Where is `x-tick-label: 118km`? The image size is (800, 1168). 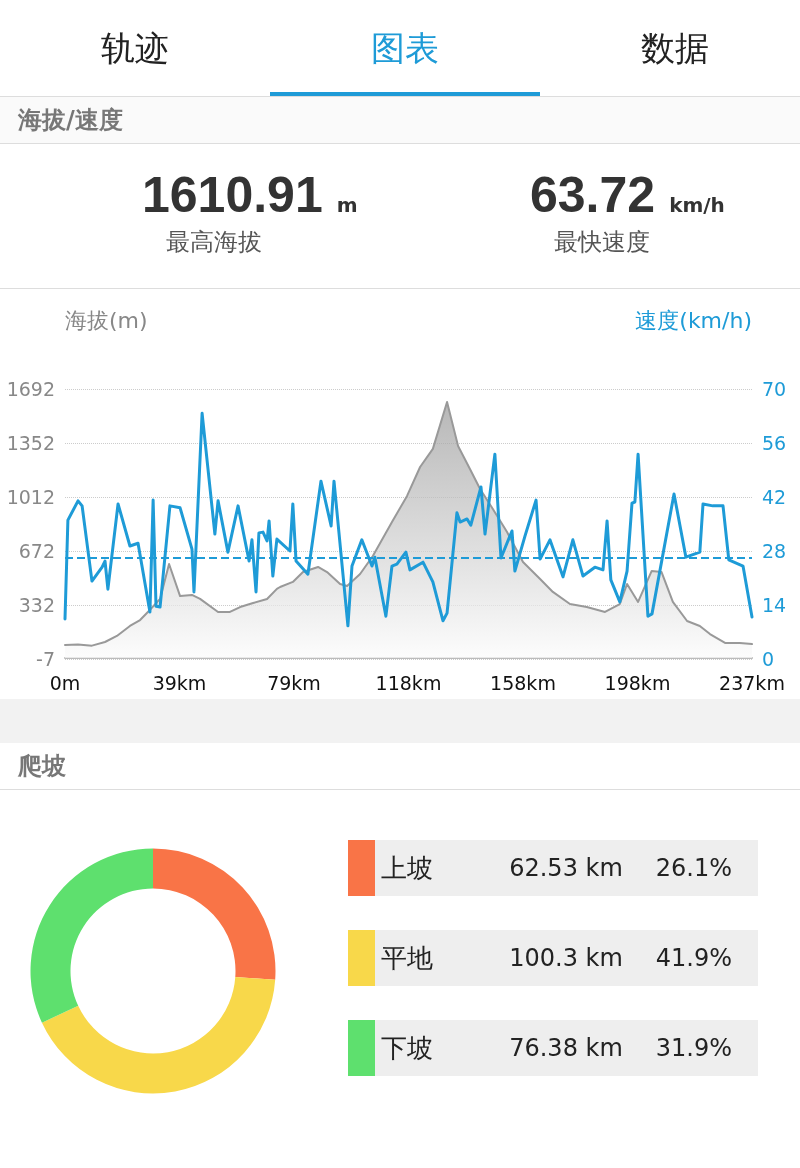
x-tick-label: 118km is located at coordinates (408, 682).